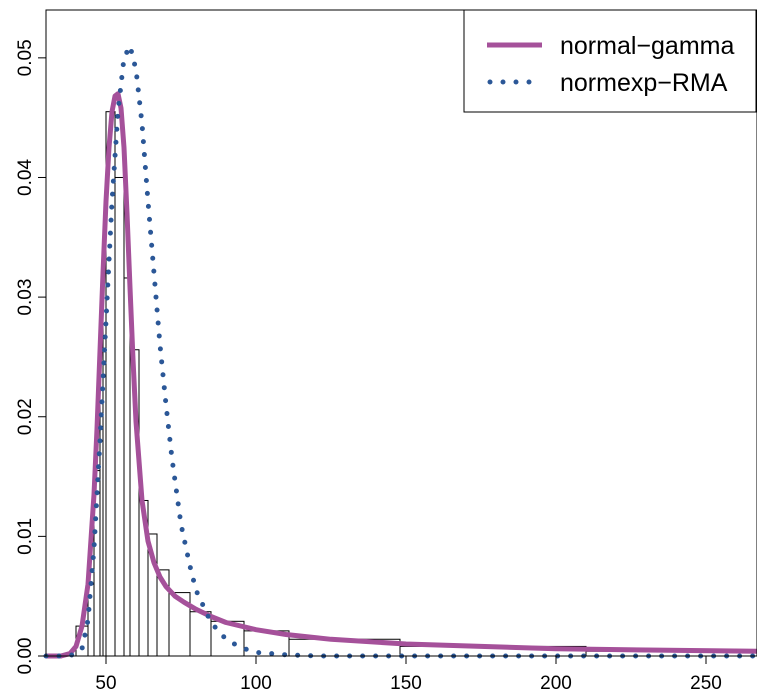  Describe the element at coordinates (406, 683) in the screenshot. I see `x-tick-label-2: 150` at that location.